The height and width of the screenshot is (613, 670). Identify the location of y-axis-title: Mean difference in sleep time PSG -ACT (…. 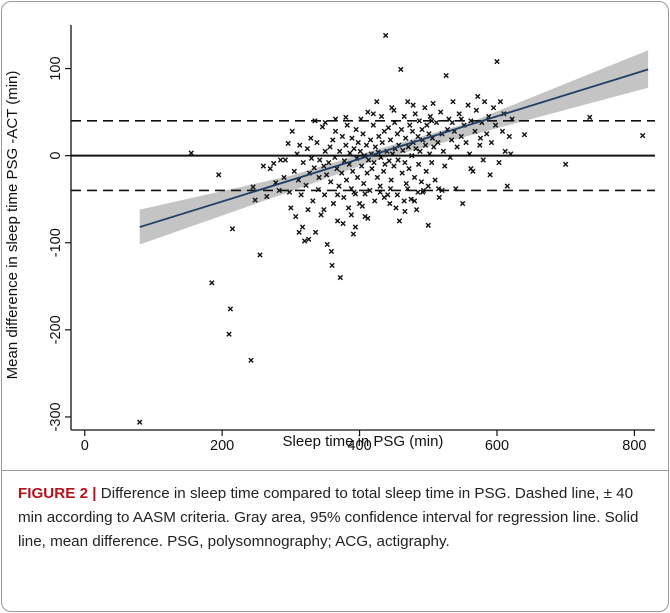
(12, 225).